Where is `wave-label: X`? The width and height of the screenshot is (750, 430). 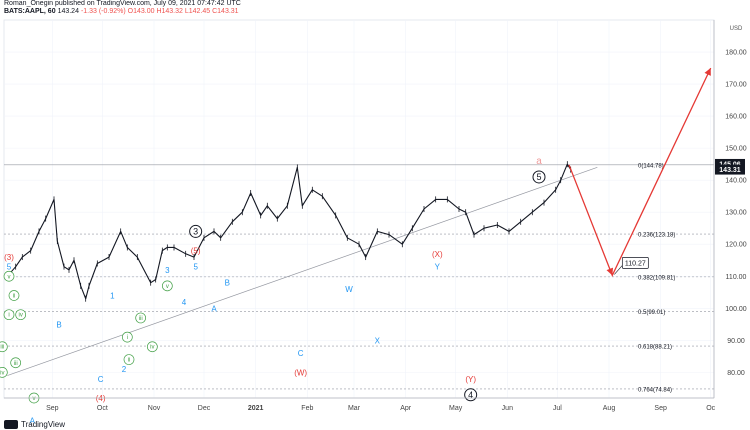 wave-label: X is located at coordinates (378, 340).